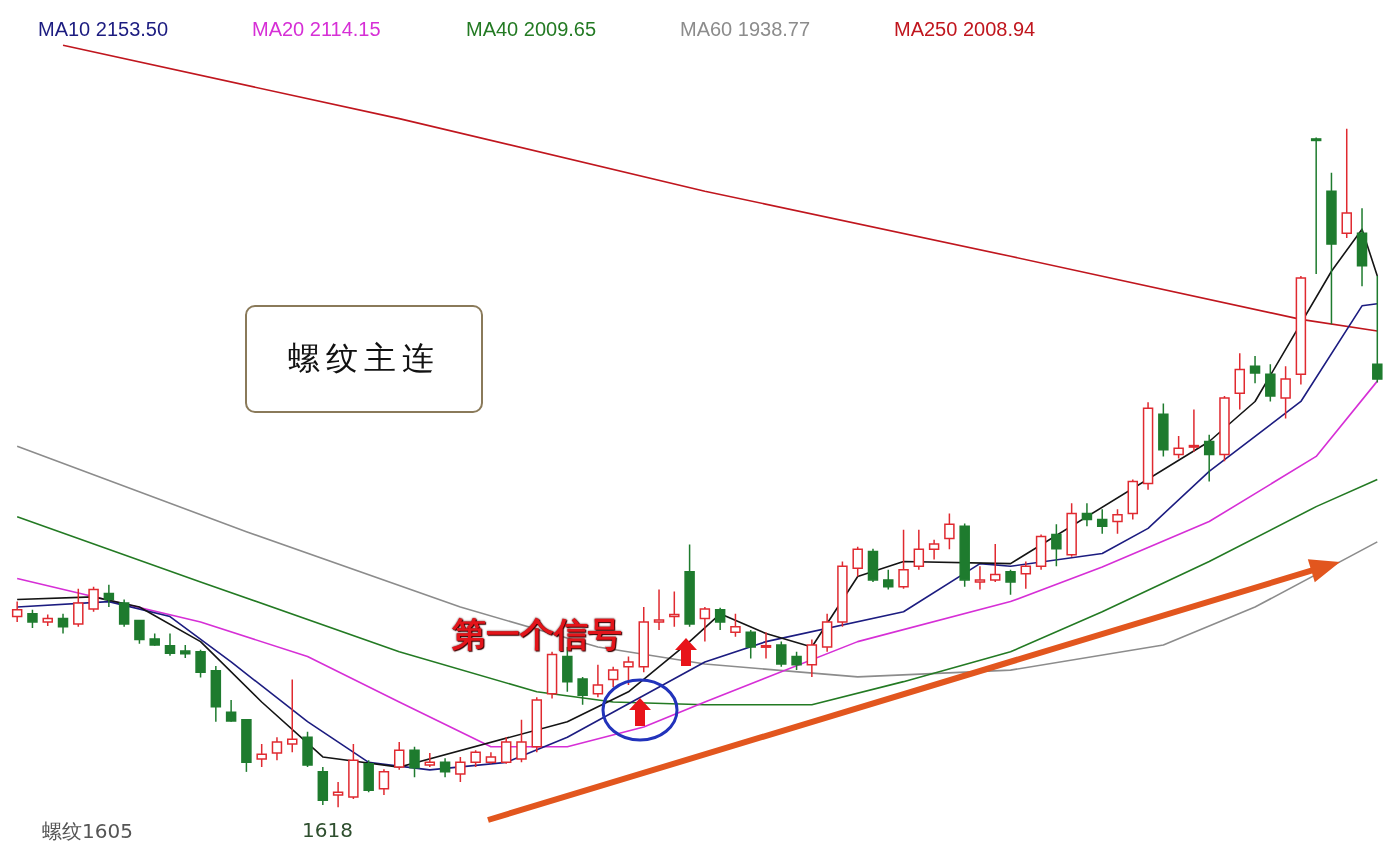  Describe the element at coordinates (317, 29) in the screenshot. I see `text: MA20 2114.15` at that location.